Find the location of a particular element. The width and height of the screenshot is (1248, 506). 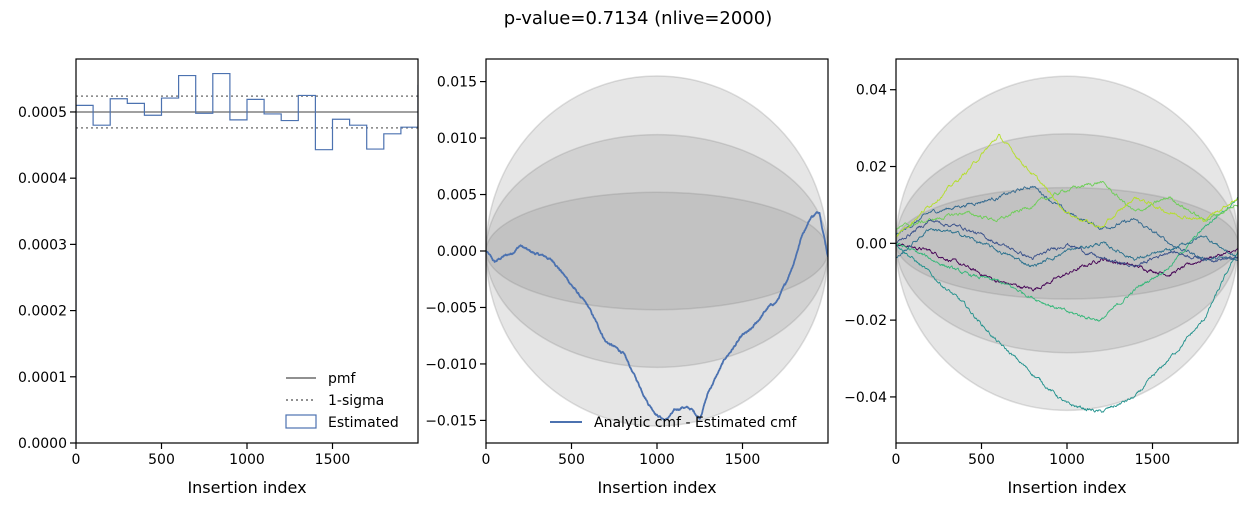

y-tick-label: −0.015 is located at coordinates (451, 421).